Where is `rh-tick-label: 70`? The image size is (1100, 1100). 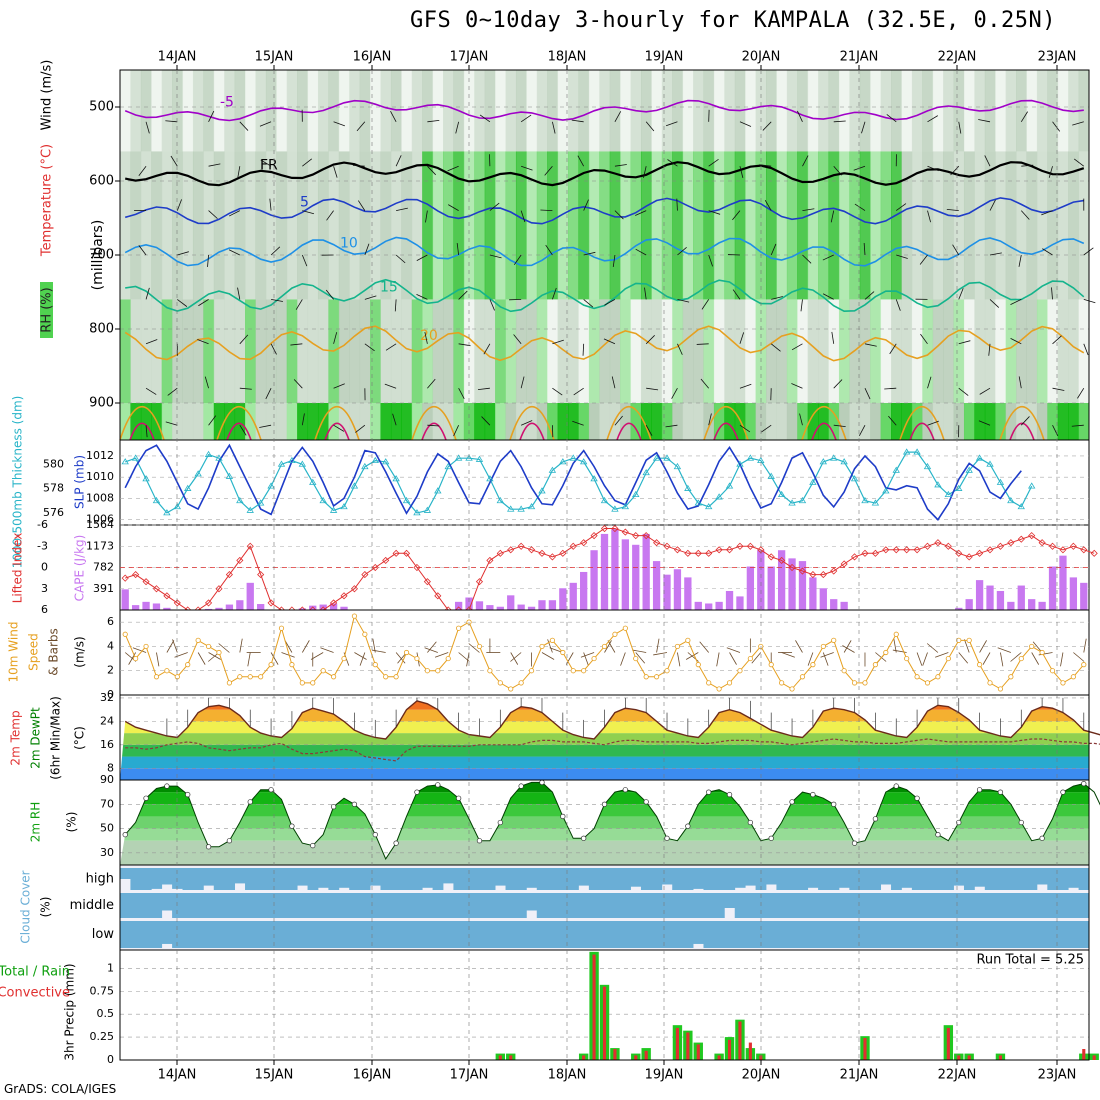
rh-tick-label: 70 is located at coordinates (107, 803).